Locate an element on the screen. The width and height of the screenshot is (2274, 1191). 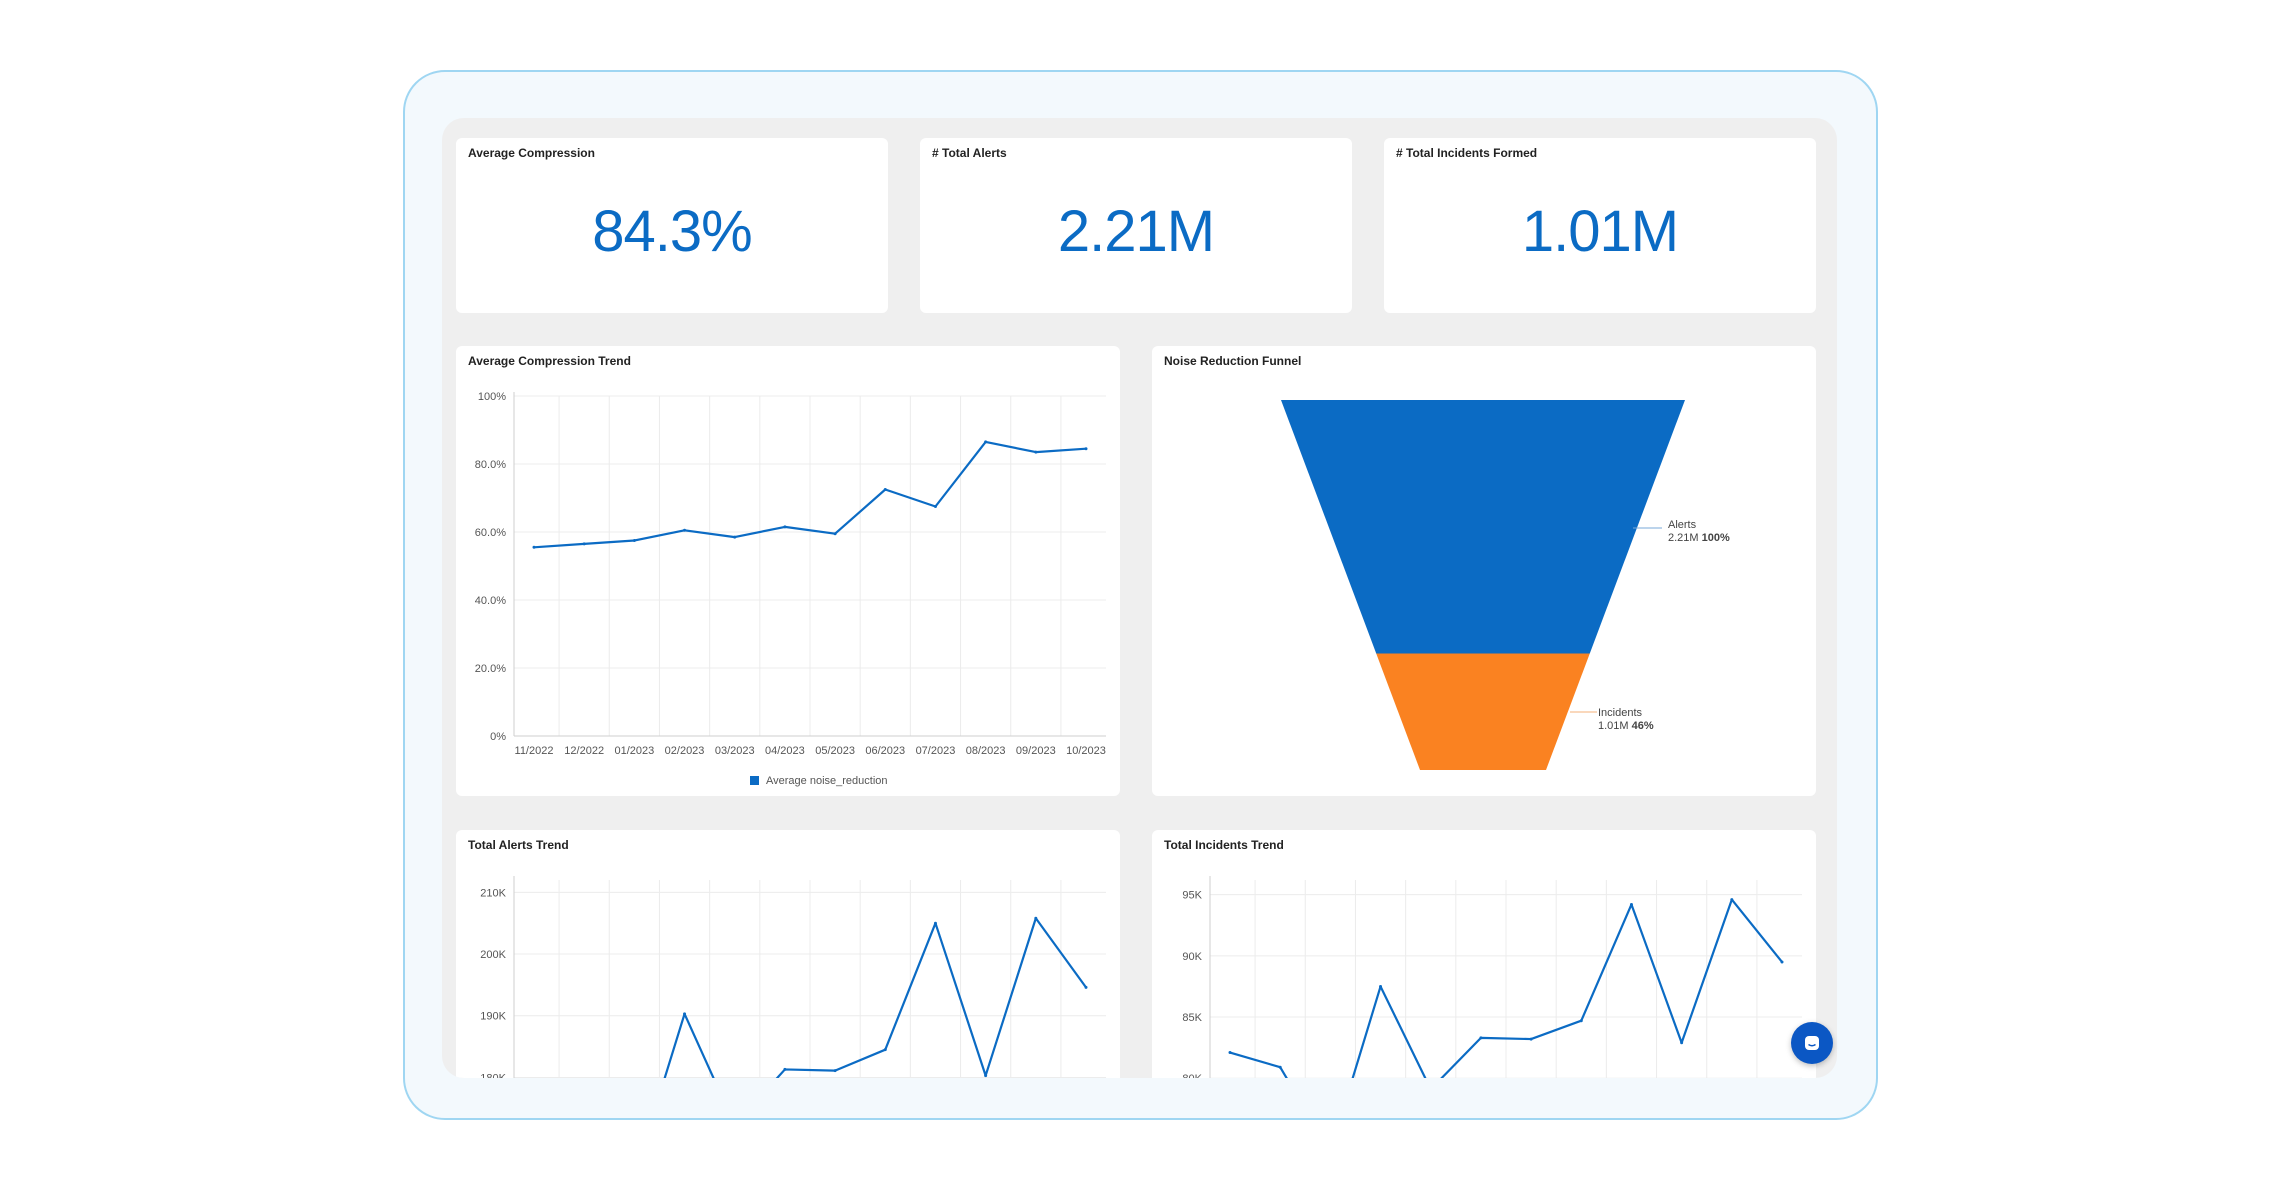
y-tick-label: 90K is located at coordinates (1192, 957).